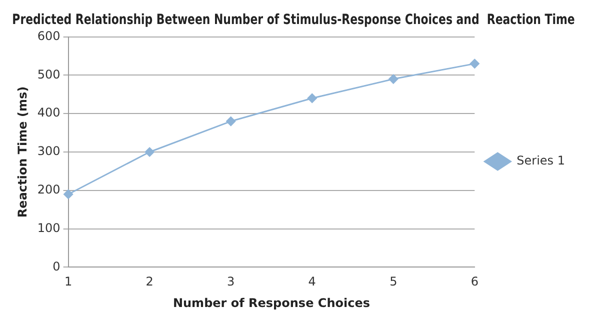 This screenshot has width=591, height=325. What do you see at coordinates (22, 152) in the screenshot?
I see `y-axis-title: Reaction Time (ms)` at bounding box center [22, 152].